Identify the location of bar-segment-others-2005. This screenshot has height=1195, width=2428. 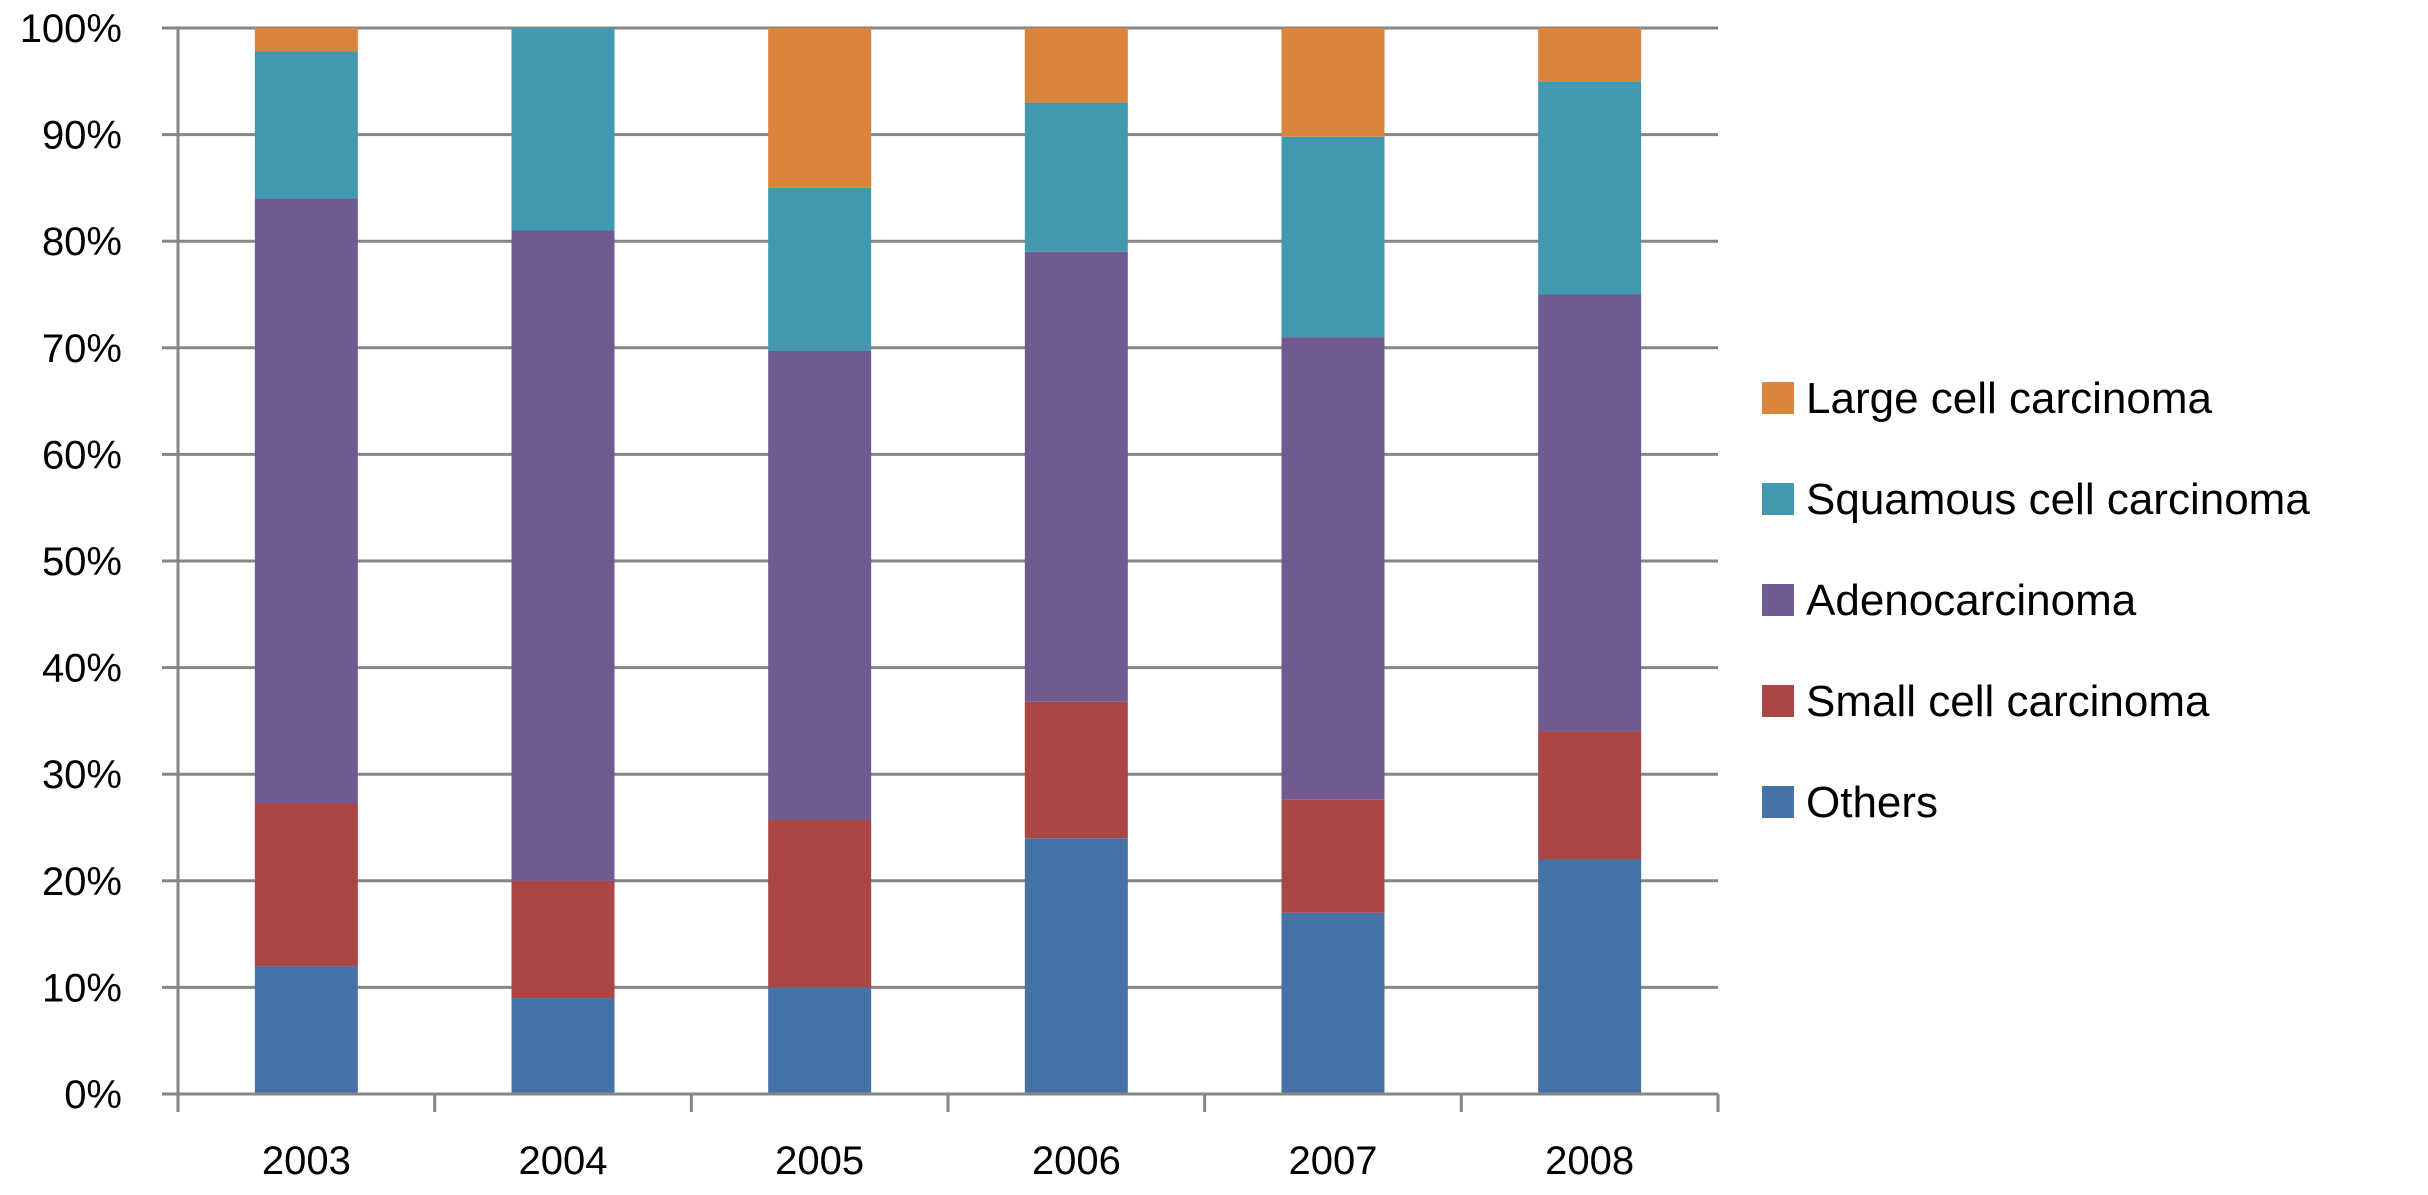
(820, 1040).